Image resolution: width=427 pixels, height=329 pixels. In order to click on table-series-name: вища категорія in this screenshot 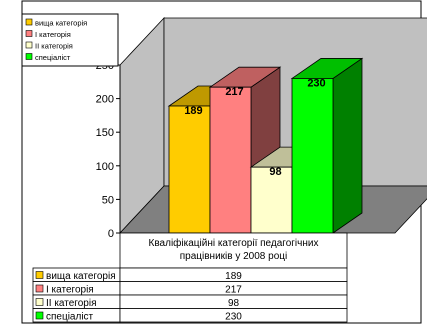, I will do `click(81, 276)`.